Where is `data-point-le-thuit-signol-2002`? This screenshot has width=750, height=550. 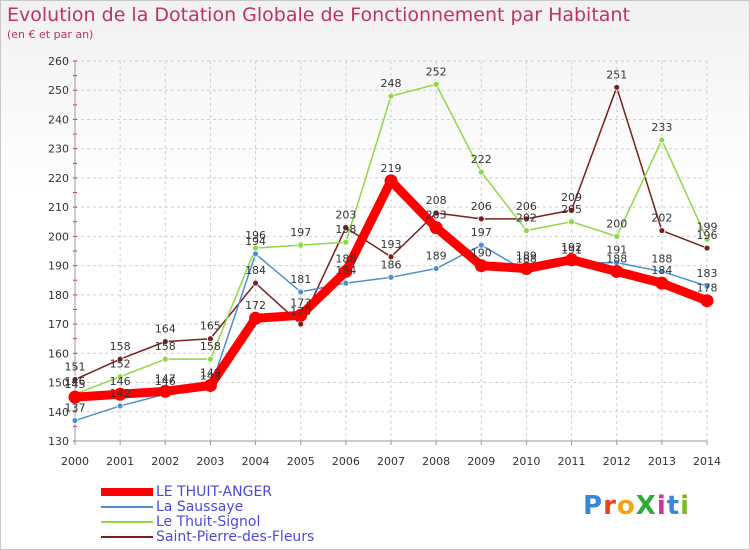 data-point-le-thuit-signol-2002 is located at coordinates (165, 359).